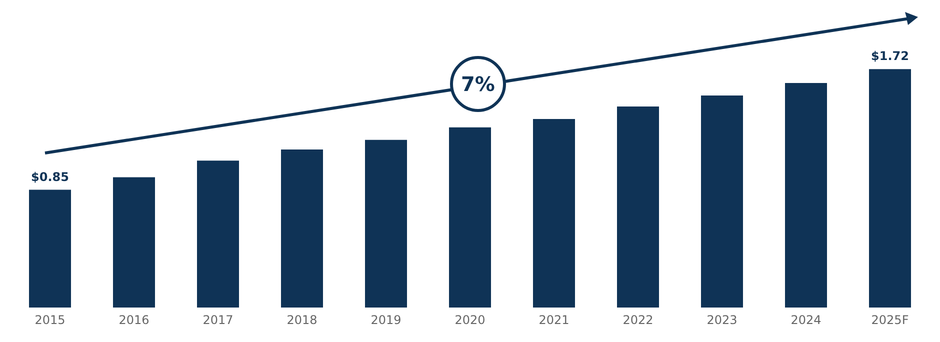 Image resolution: width=940 pixels, height=342 pixels. I want to click on x-tick-label: 2021, so click(554, 319).